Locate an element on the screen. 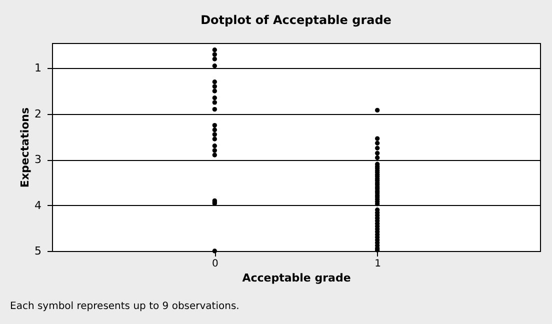  y-tick-label: 3 is located at coordinates (38, 159).